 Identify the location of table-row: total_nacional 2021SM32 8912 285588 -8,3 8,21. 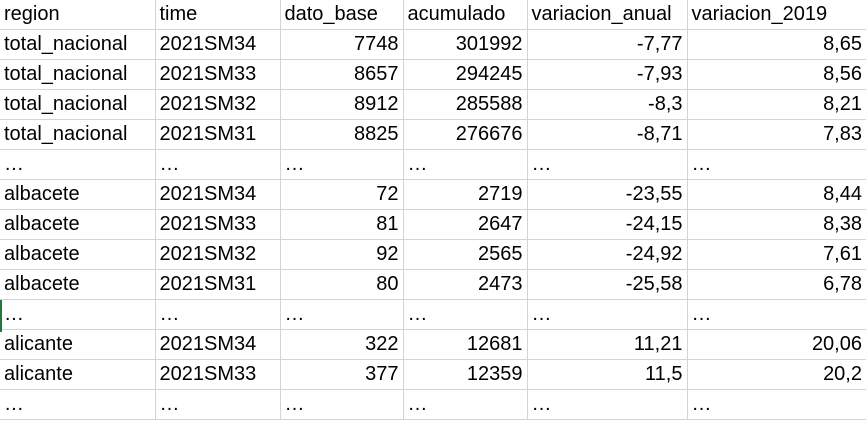
(433, 104).